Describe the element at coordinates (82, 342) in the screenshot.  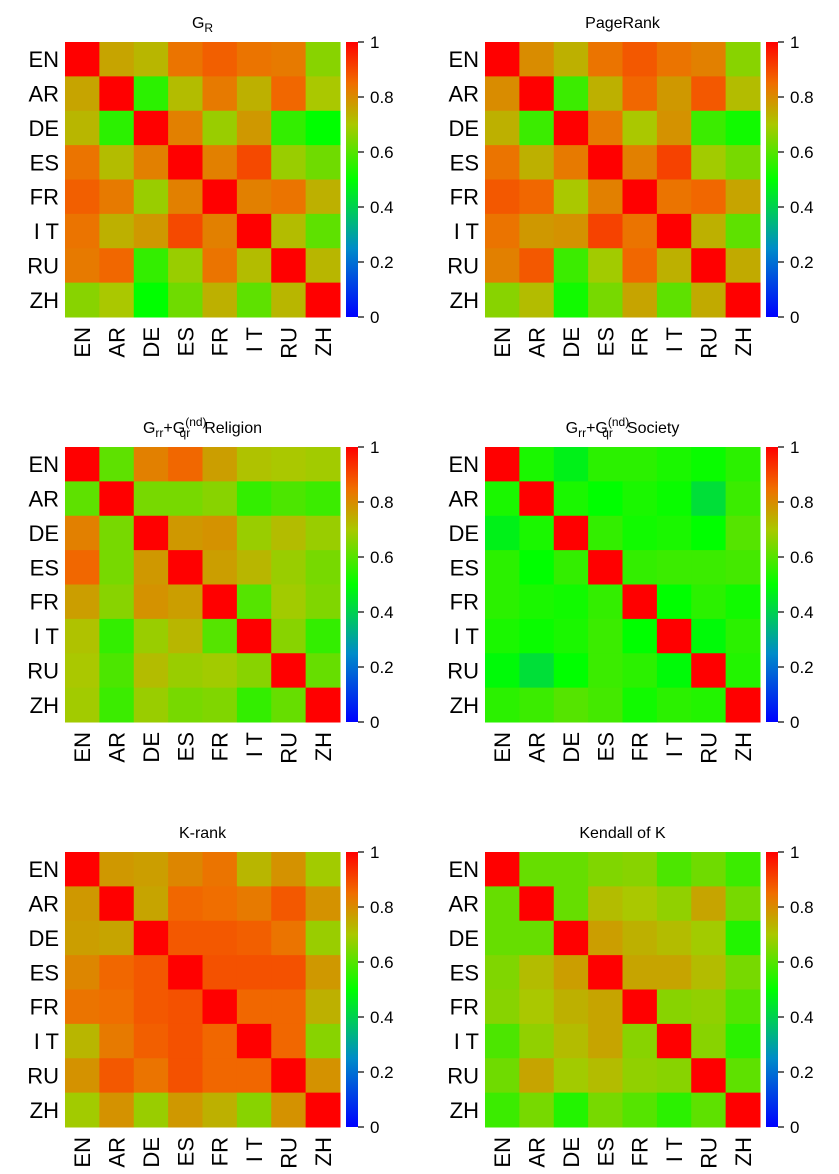
I see `column-label: EN` at that location.